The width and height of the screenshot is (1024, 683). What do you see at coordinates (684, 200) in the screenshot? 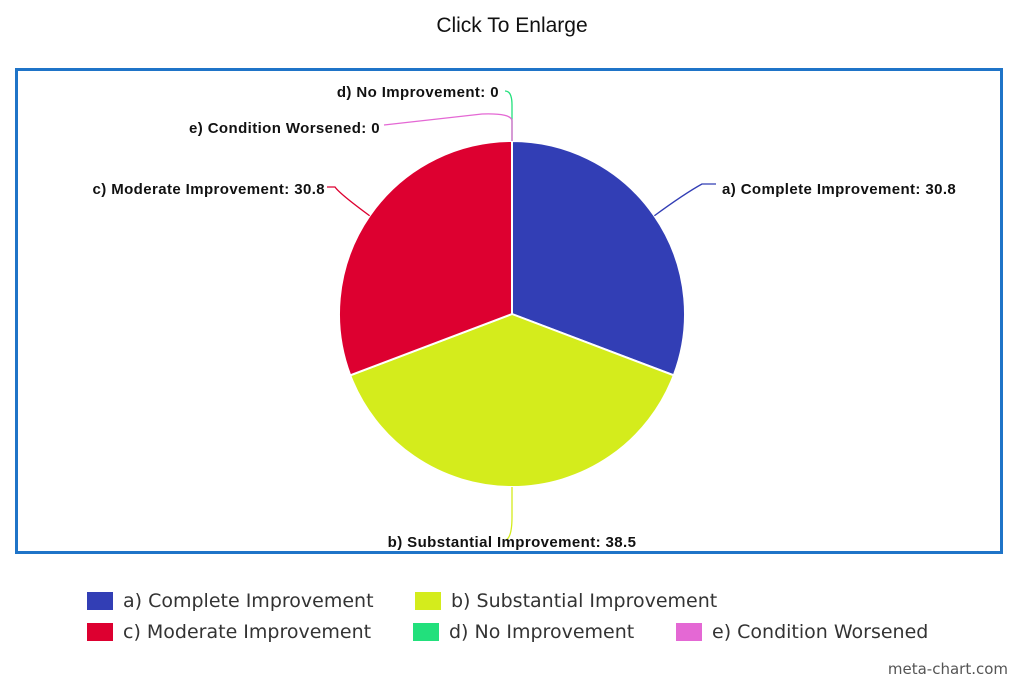
I see `leader-line-a` at bounding box center [684, 200].